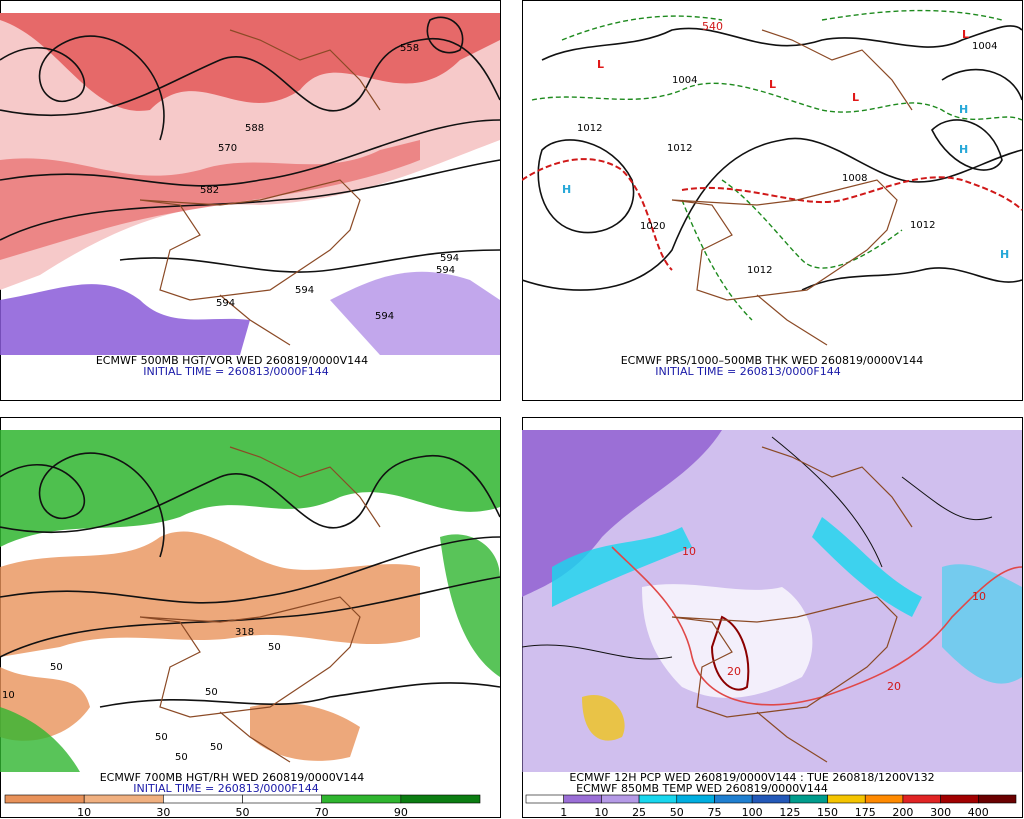  What do you see at coordinates (827, 812) in the screenshot?
I see `colorbar-label: 150` at bounding box center [827, 812].